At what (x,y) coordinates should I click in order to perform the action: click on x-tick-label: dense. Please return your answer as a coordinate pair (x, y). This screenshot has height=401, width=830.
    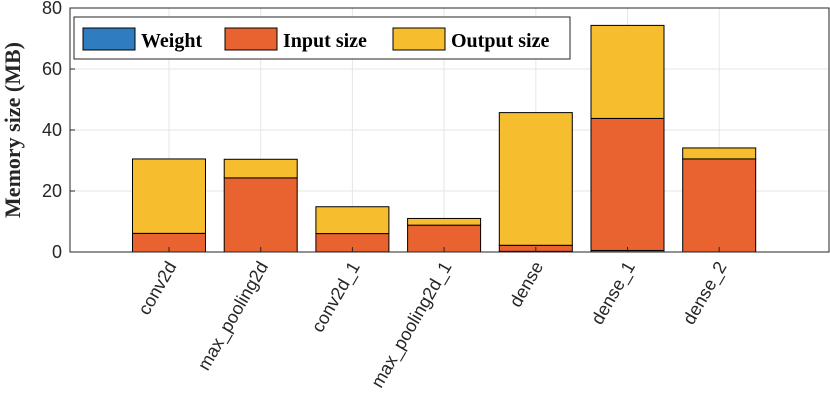
    Looking at the image, I should click on (526, 284).